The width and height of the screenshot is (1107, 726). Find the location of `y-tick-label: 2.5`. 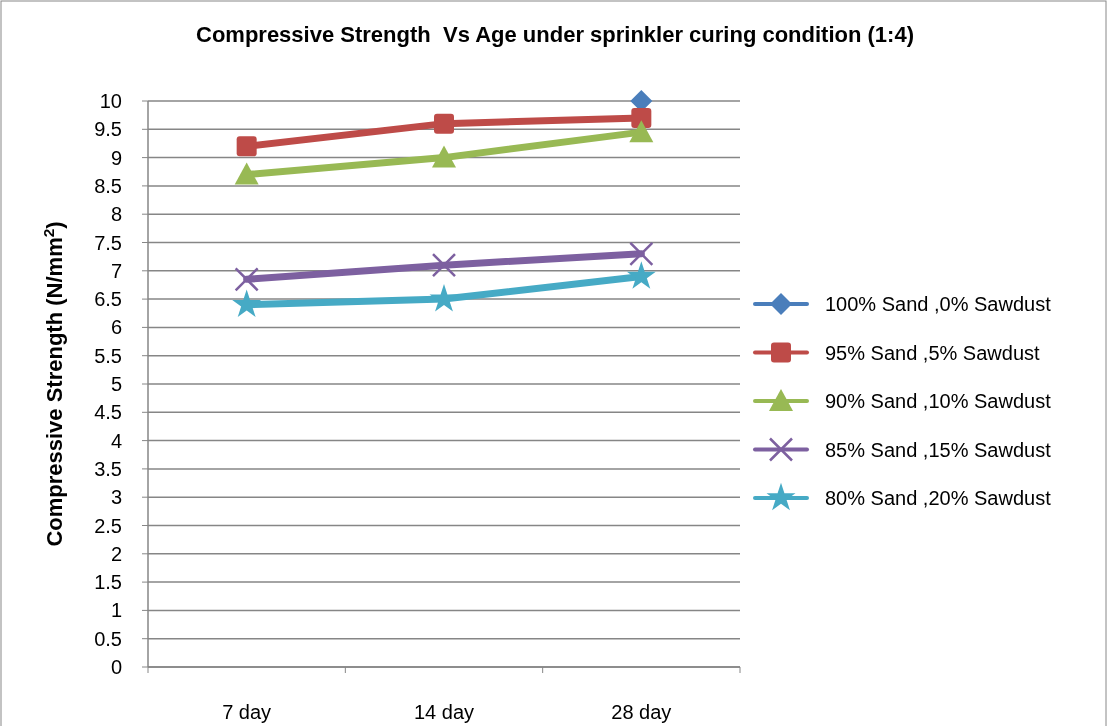

y-tick-label: 2.5 is located at coordinates (108, 525).